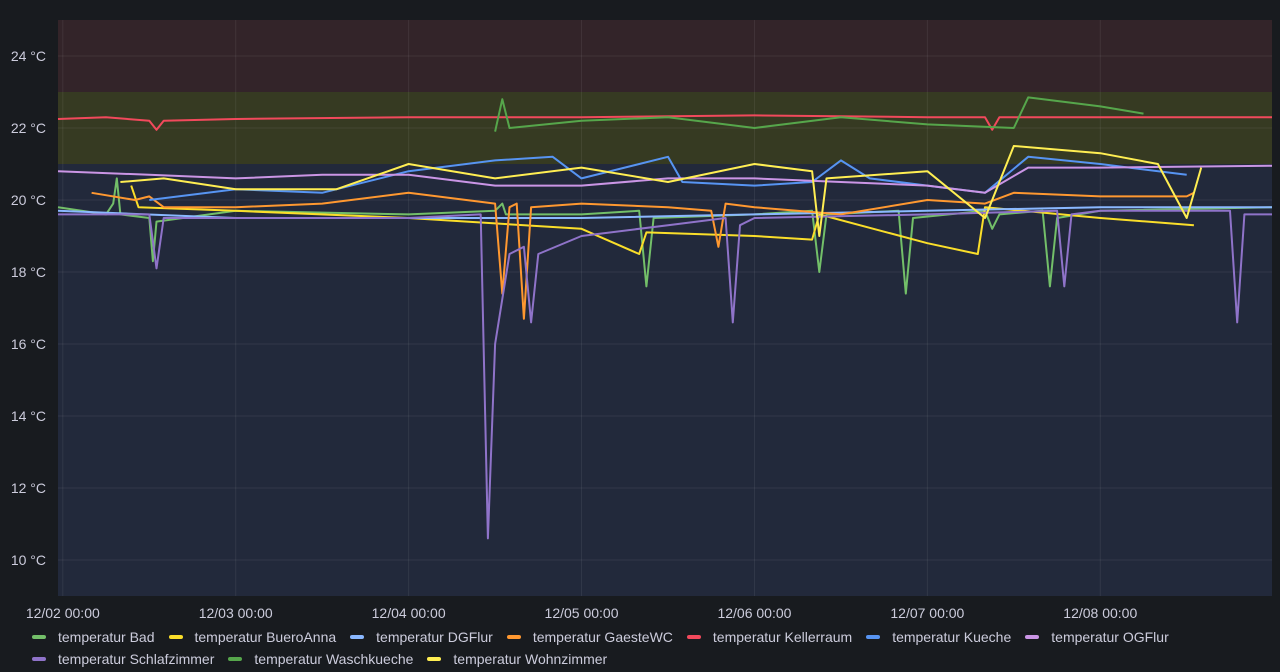 The height and width of the screenshot is (672, 1280). I want to click on legend-item: temperatur Waschkueche, so click(320, 659).